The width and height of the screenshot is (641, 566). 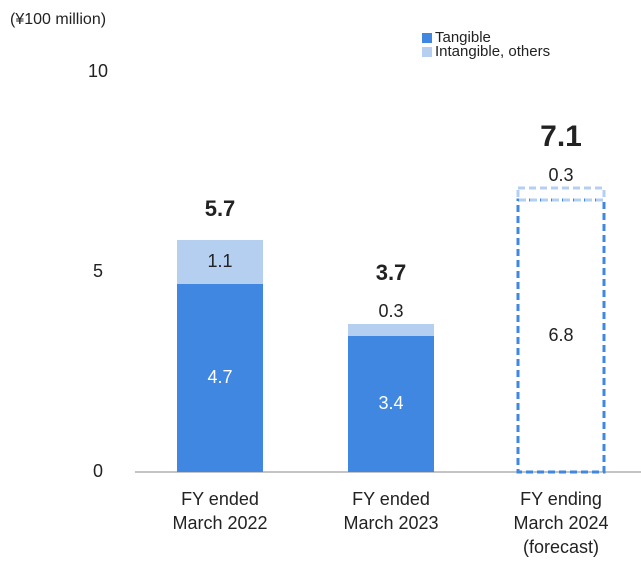 I want to click on x-tick-label: FY ending March 2024 (forecast), so click(x=560, y=523).